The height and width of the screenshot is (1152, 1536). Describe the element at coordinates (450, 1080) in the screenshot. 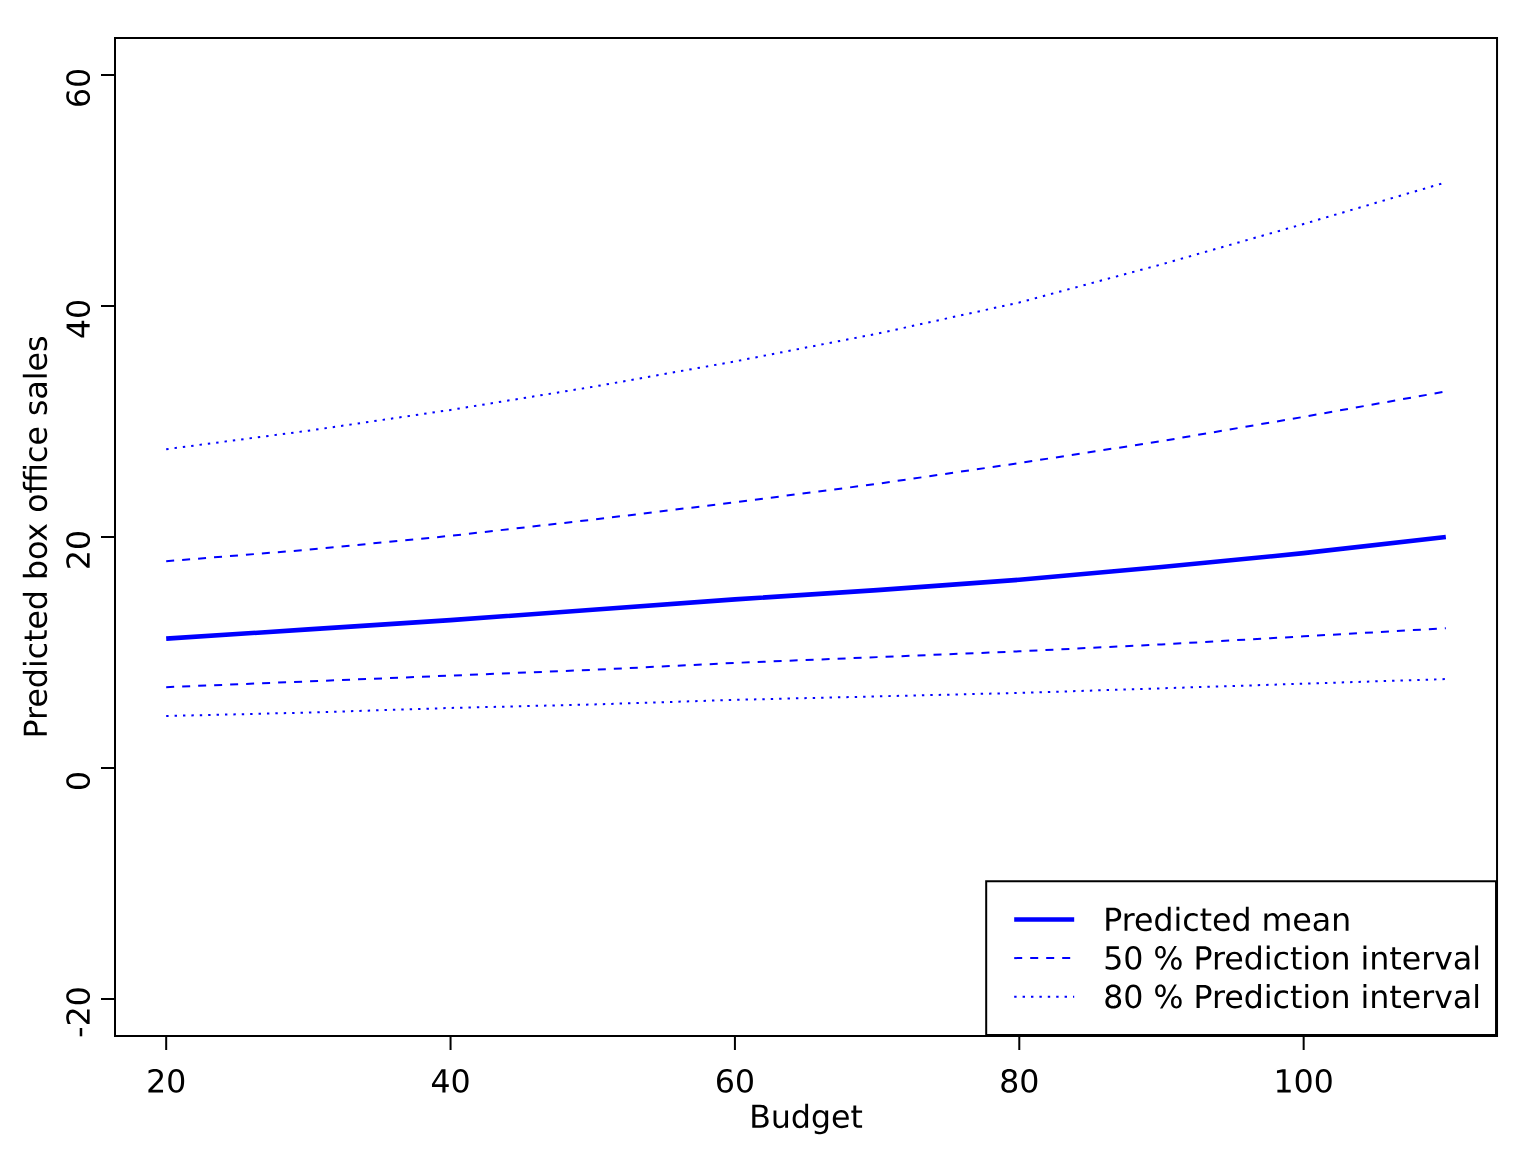

I see `x-tick-label: 40` at that location.